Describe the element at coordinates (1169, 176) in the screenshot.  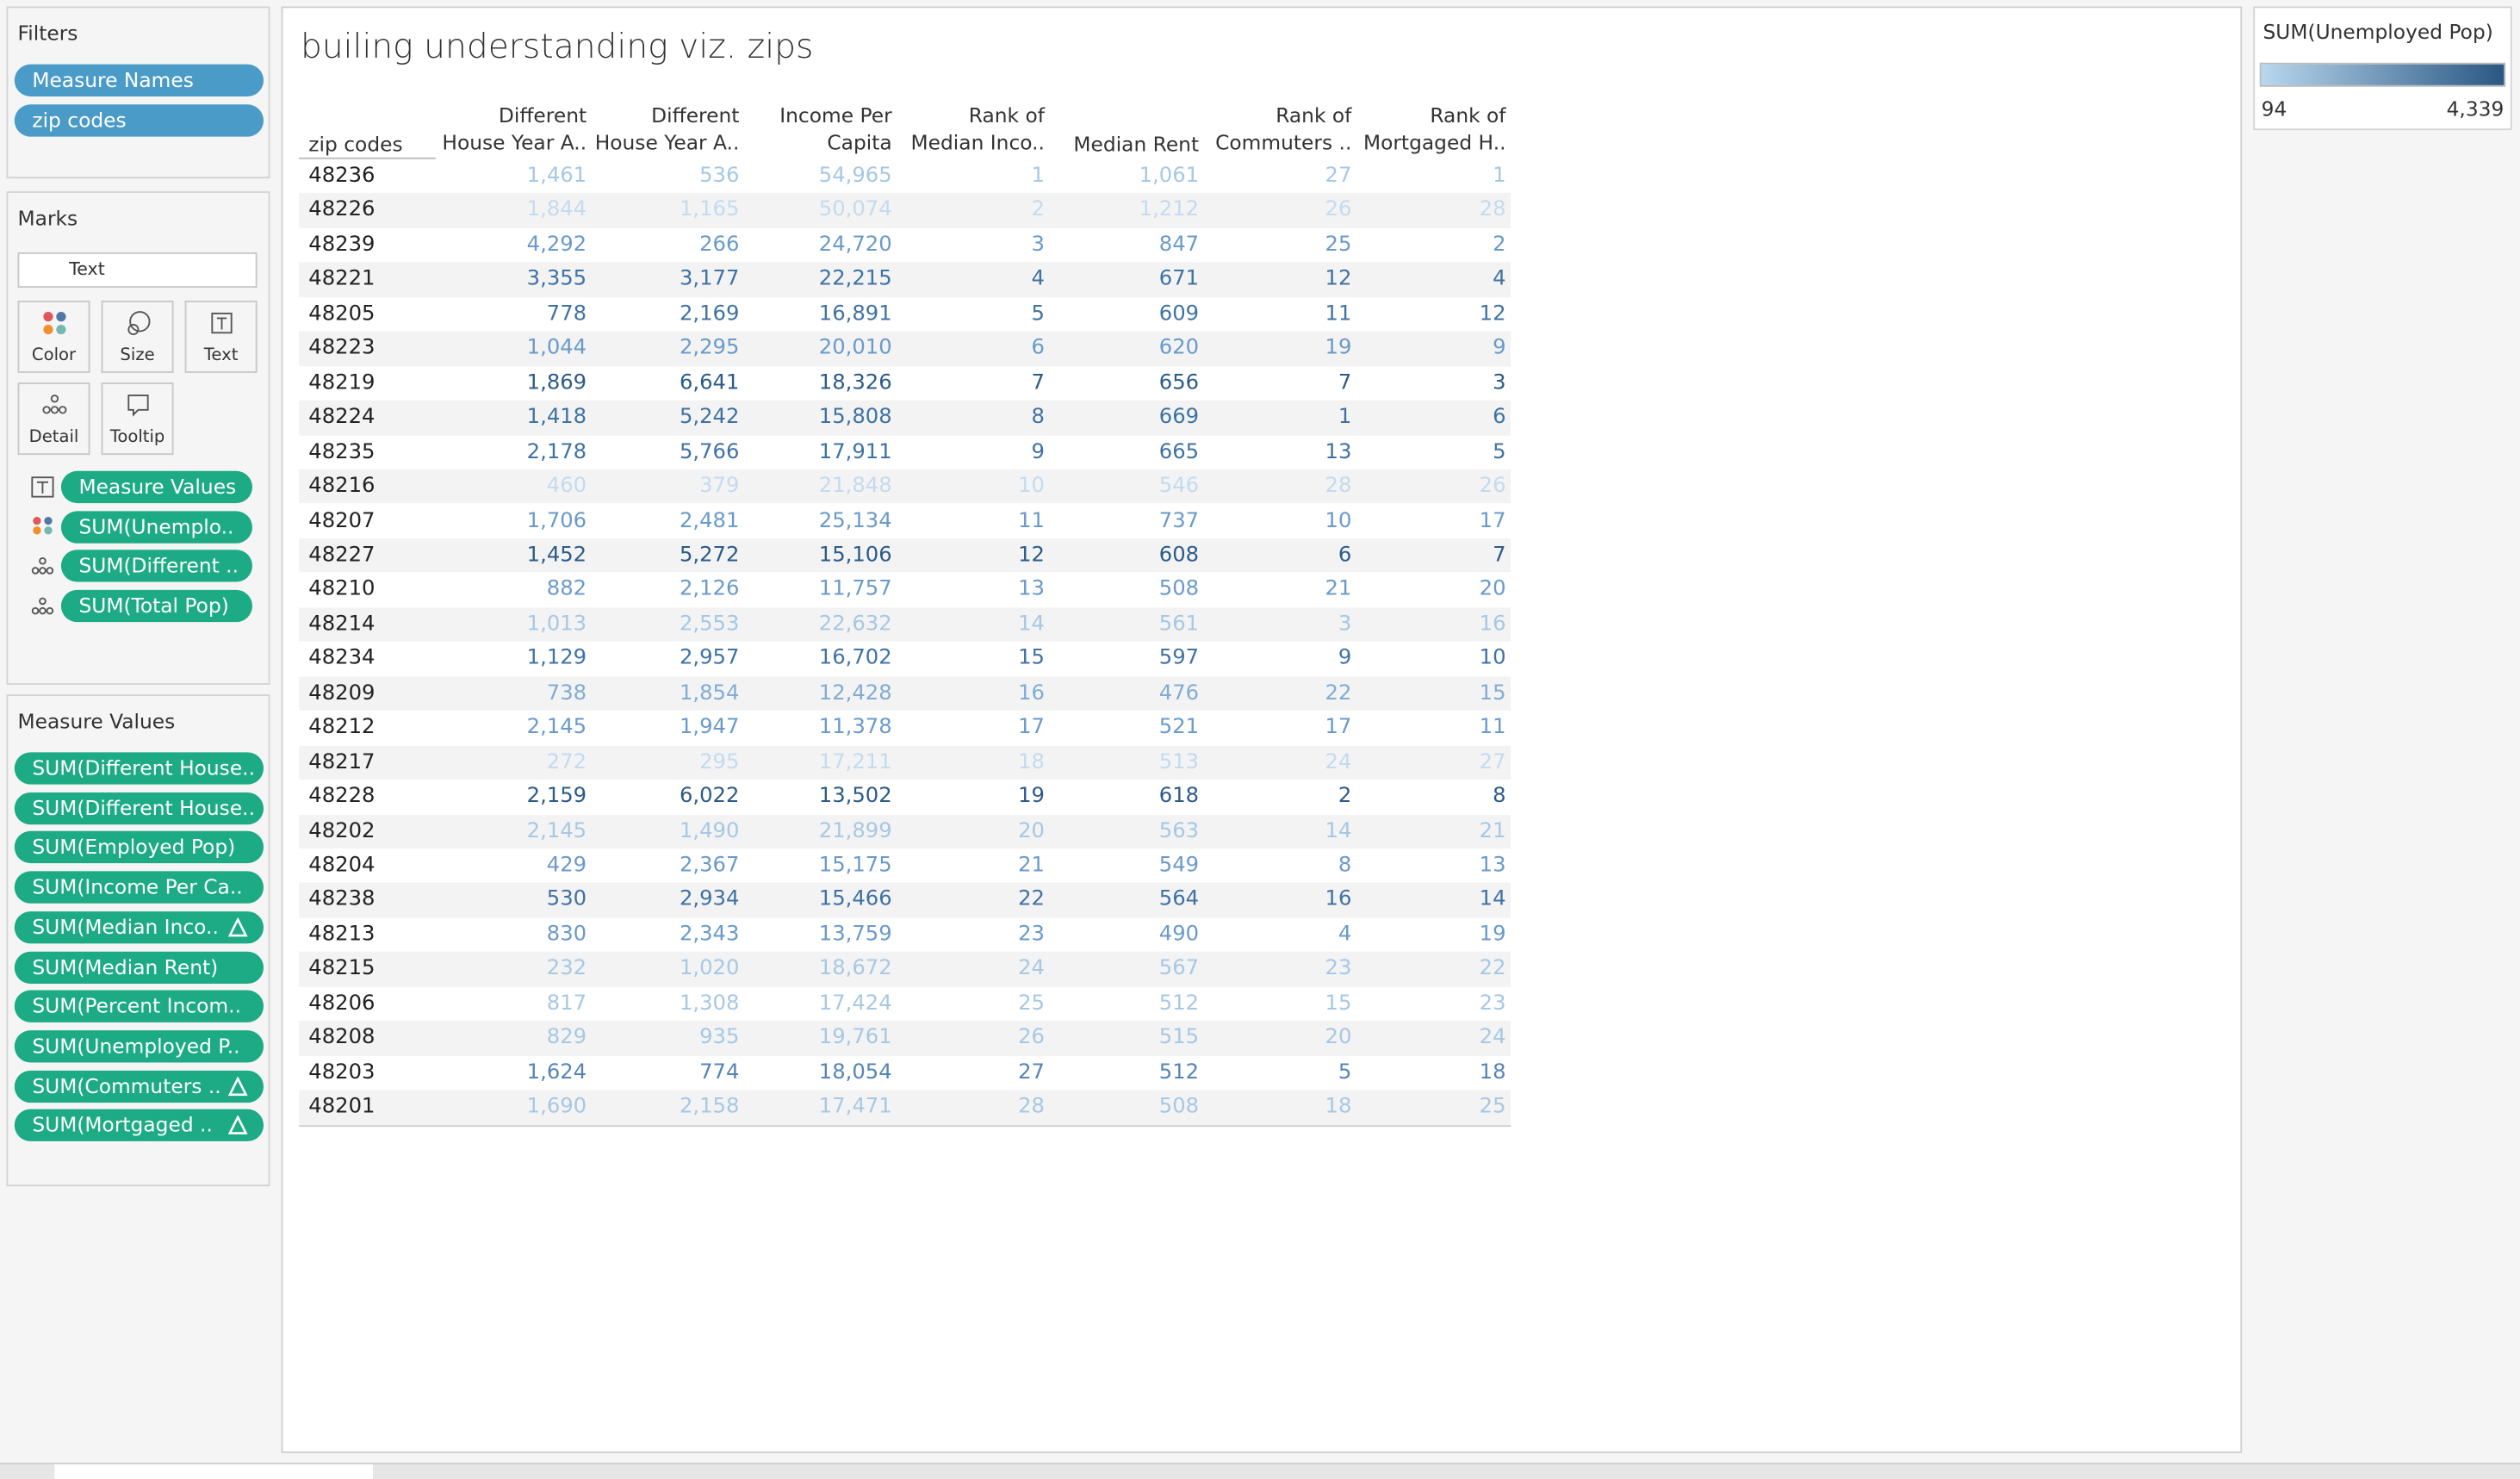
I see `table-cell: 1,061` at that location.